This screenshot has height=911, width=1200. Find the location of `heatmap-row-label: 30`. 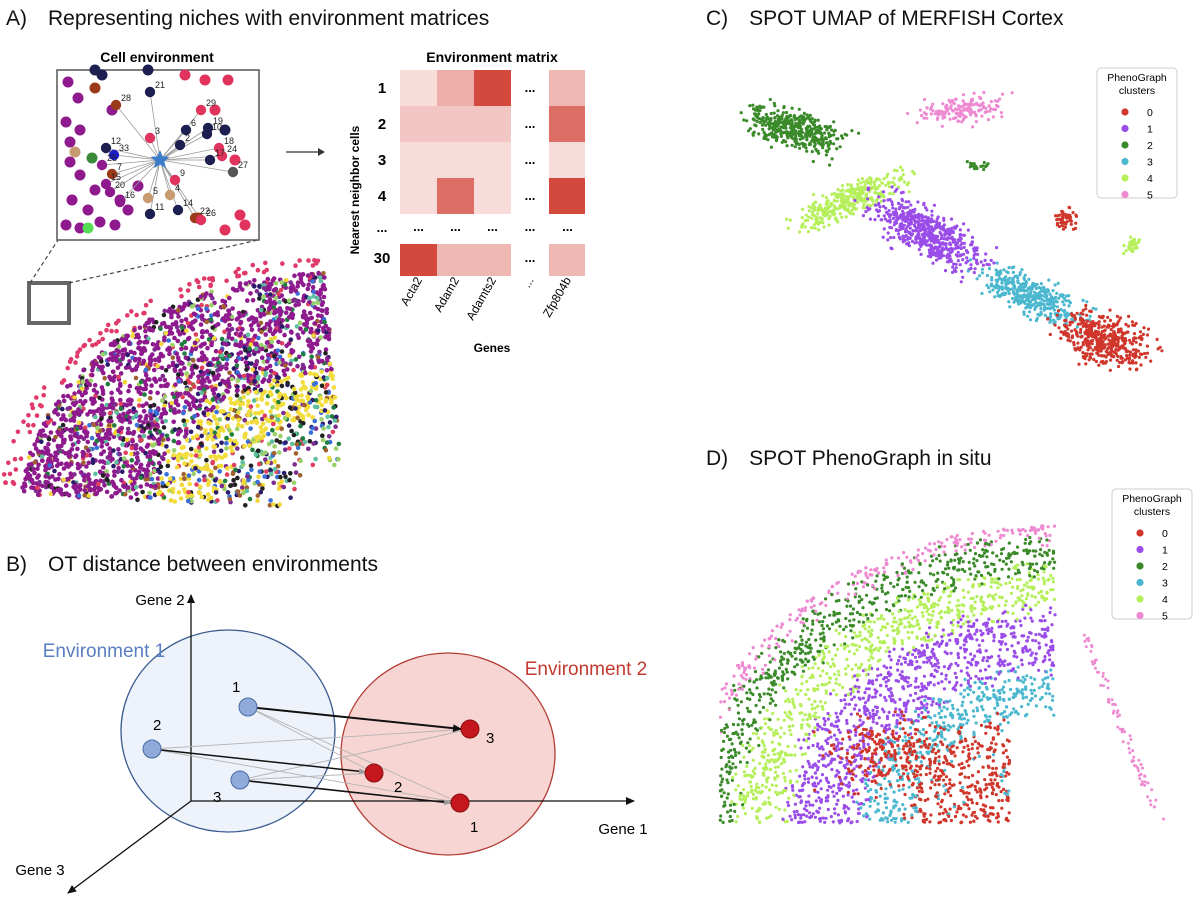

heatmap-row-label: 30 is located at coordinates (382, 258).